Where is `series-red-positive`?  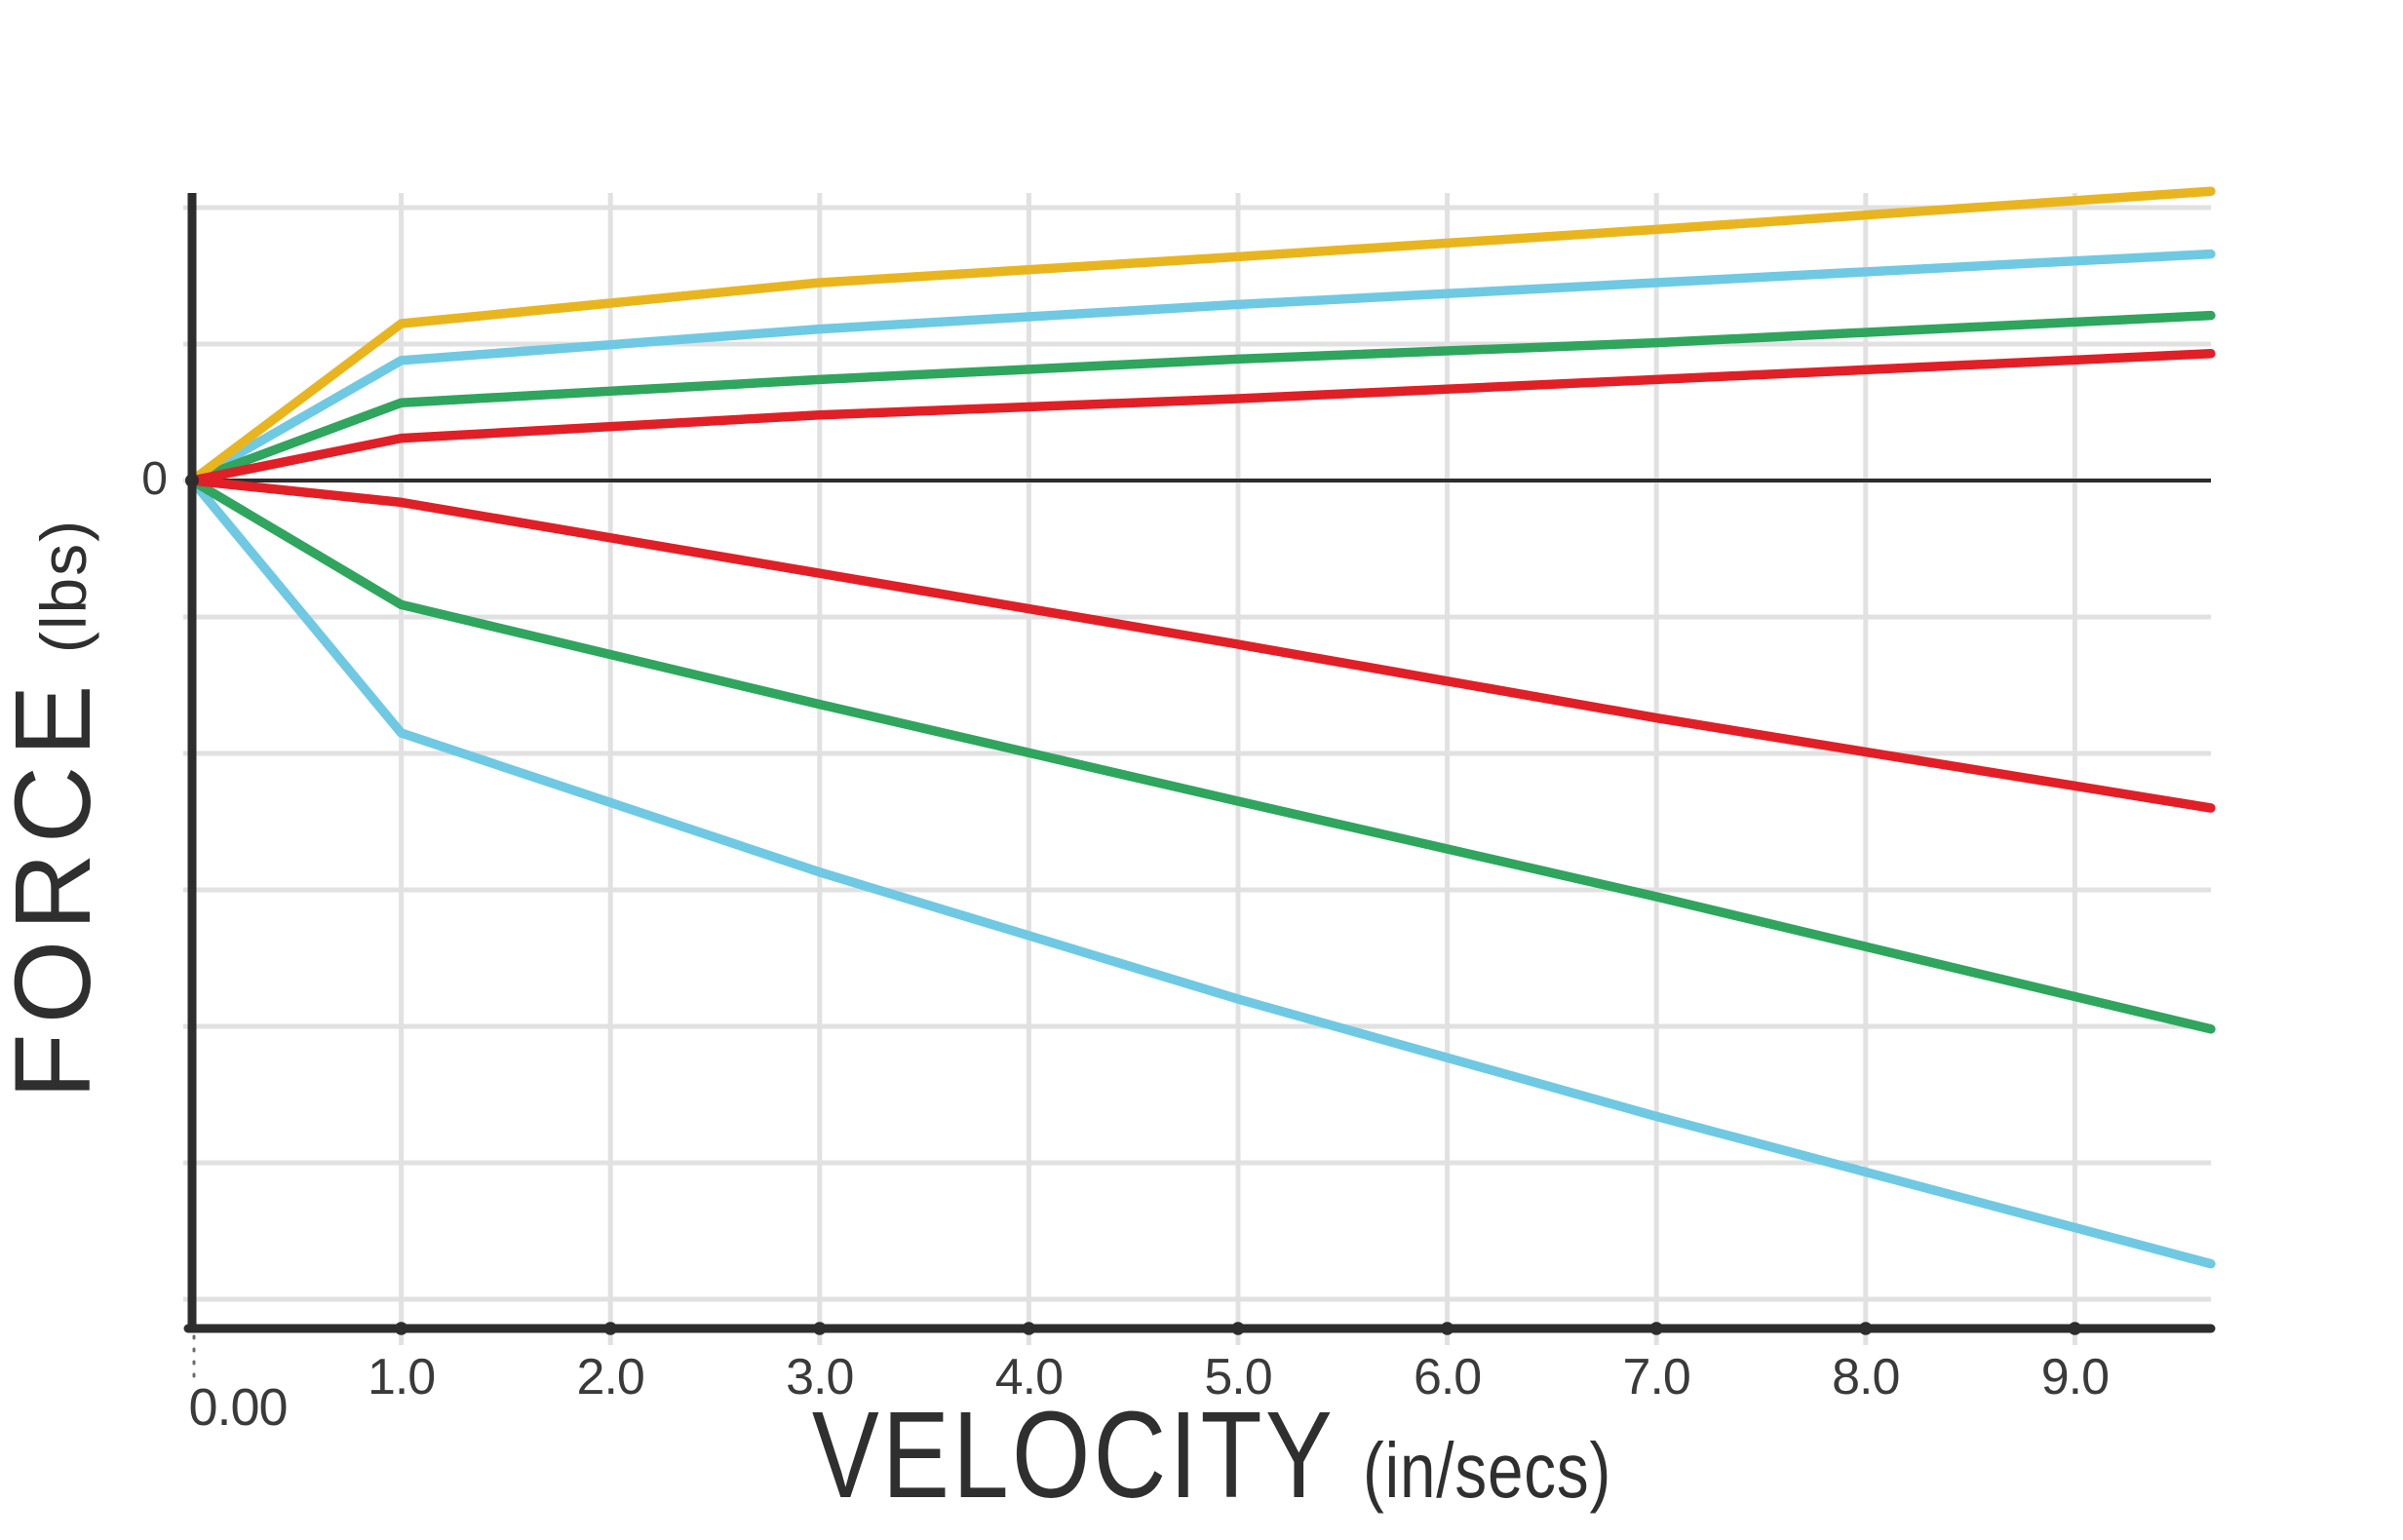
series-red-positive is located at coordinates (1201, 417).